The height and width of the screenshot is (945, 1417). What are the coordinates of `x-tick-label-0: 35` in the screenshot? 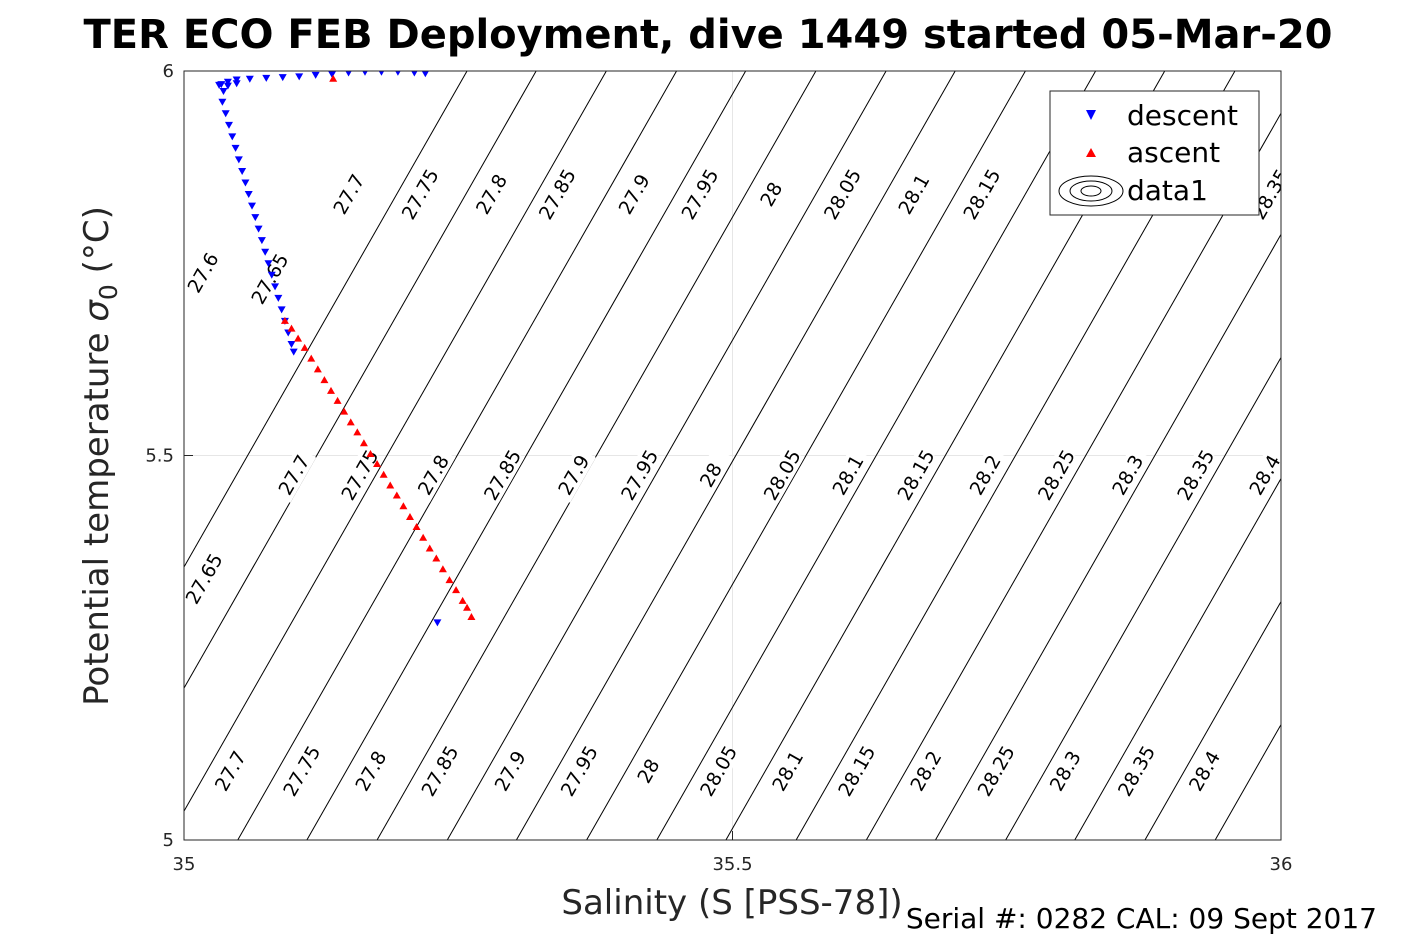 It's located at (184, 864).